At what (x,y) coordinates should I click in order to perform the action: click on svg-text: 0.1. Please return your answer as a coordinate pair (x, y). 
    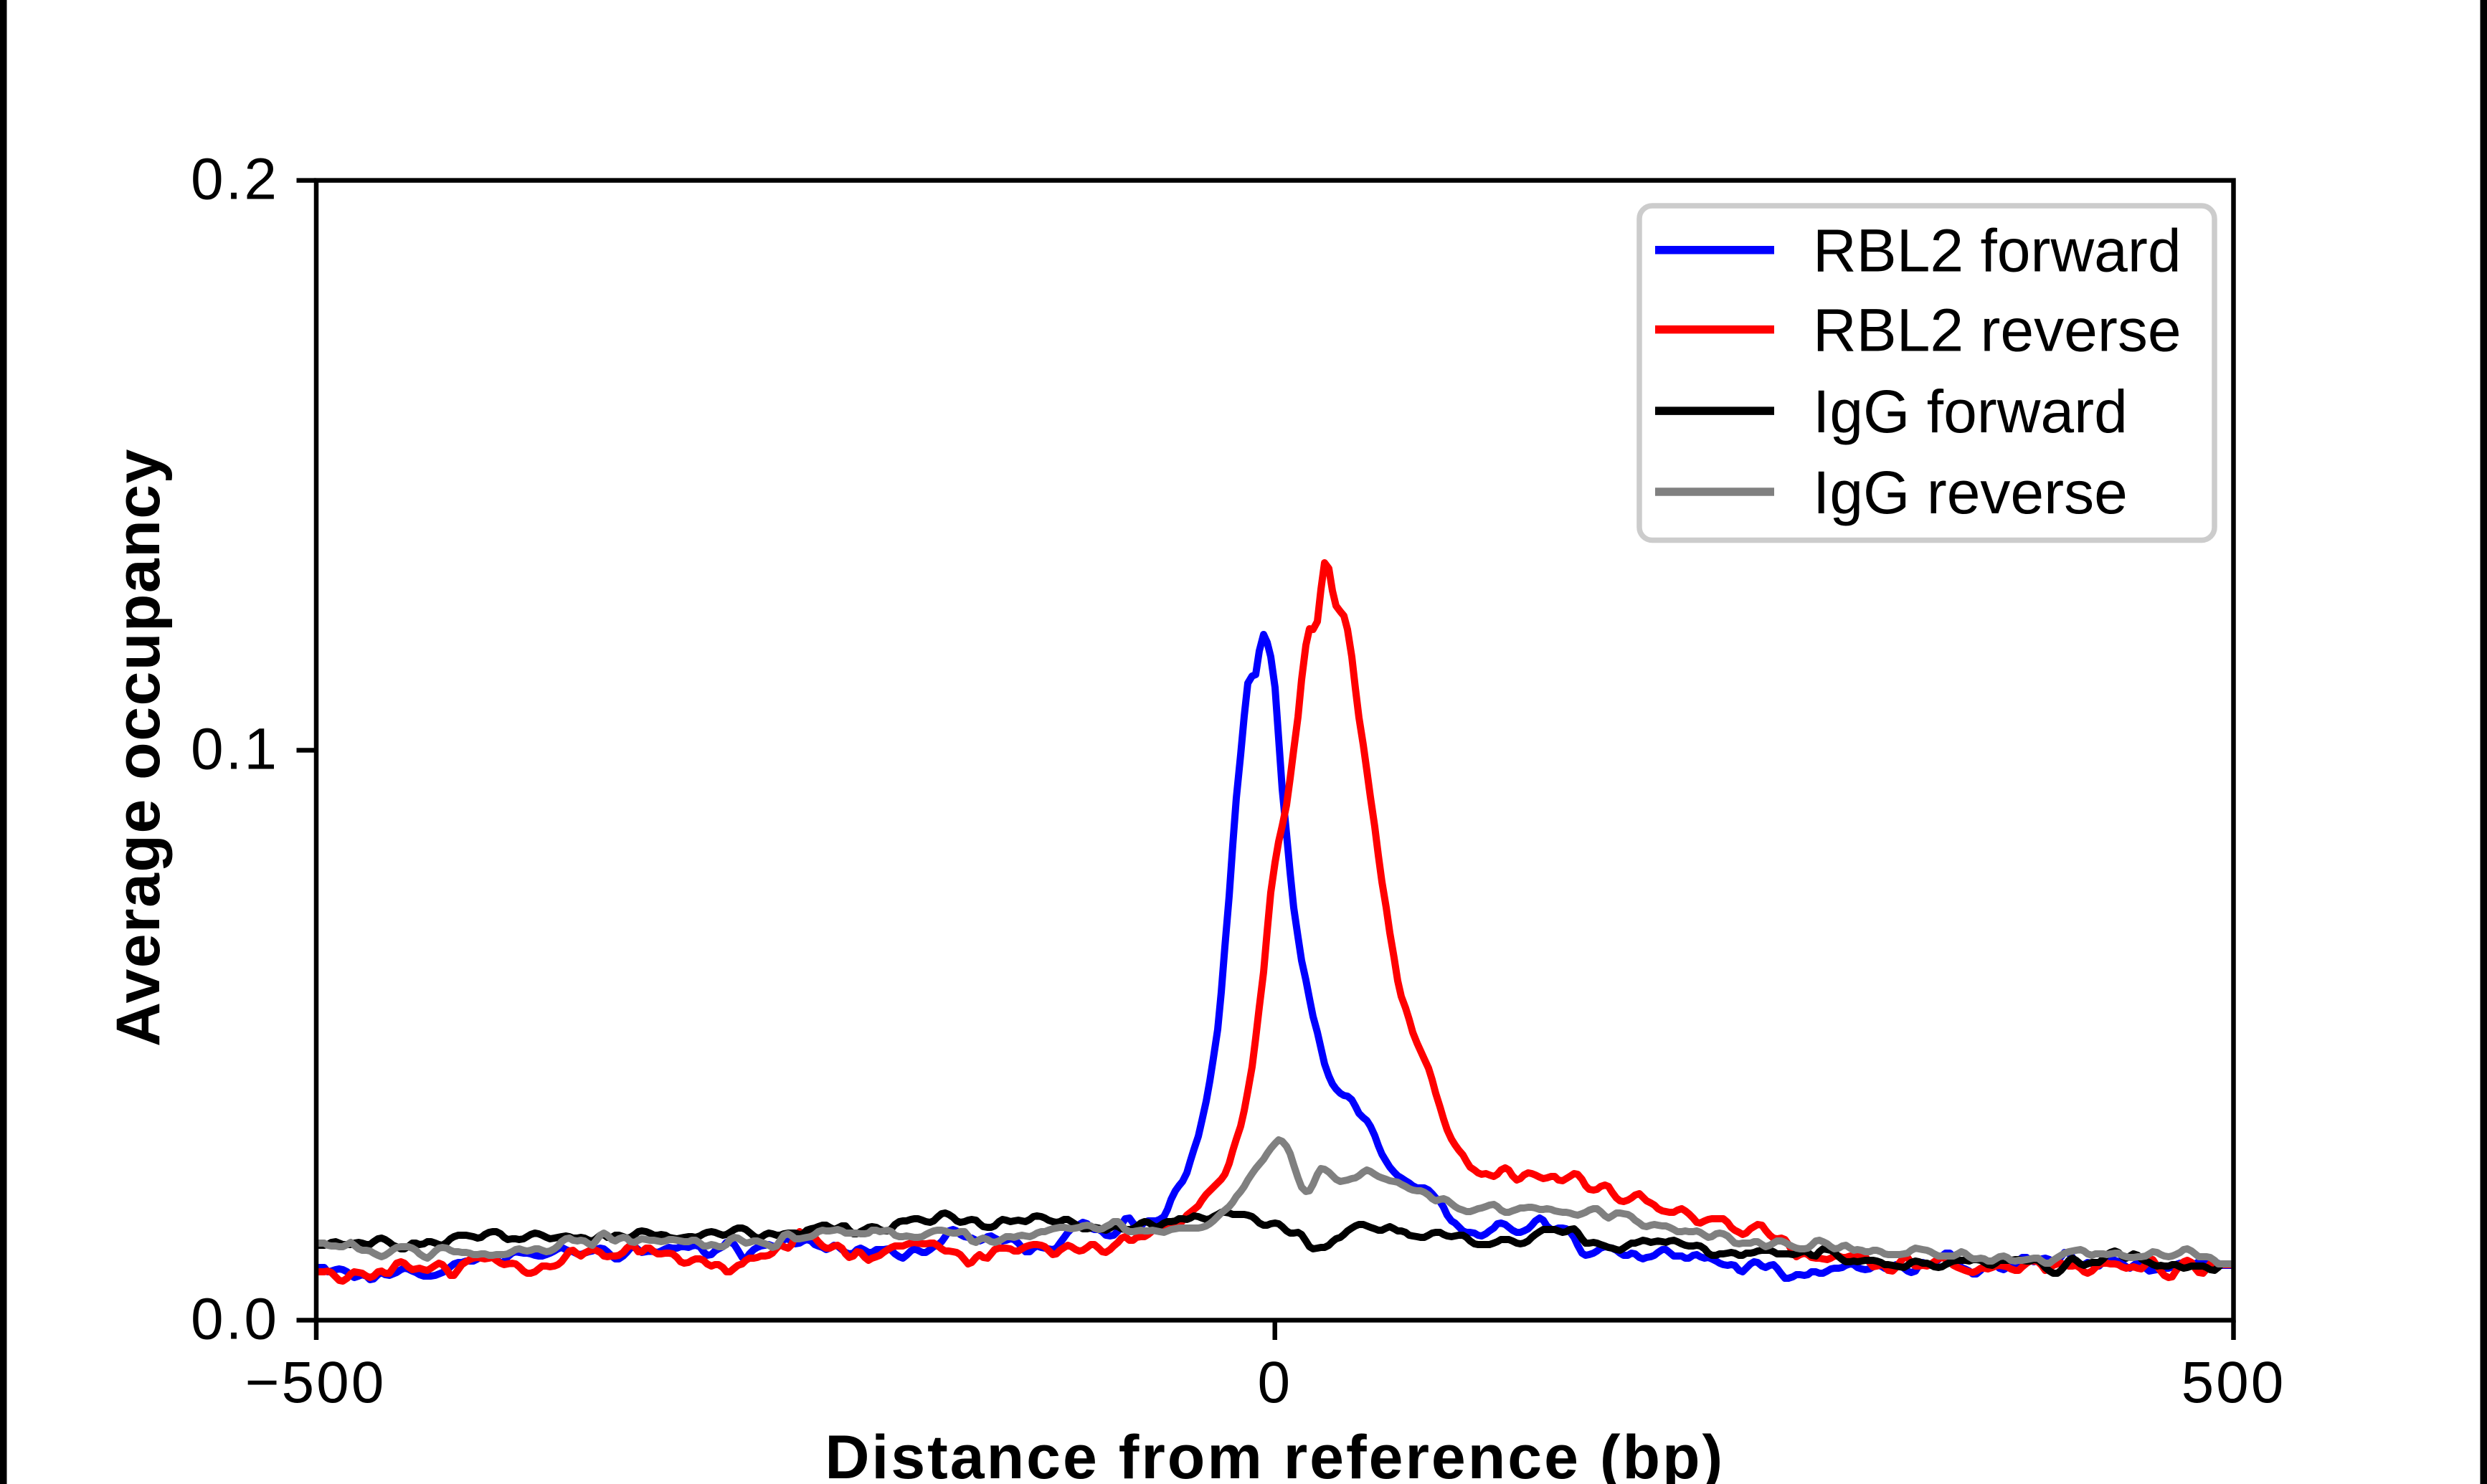
    Looking at the image, I should click on (235, 750).